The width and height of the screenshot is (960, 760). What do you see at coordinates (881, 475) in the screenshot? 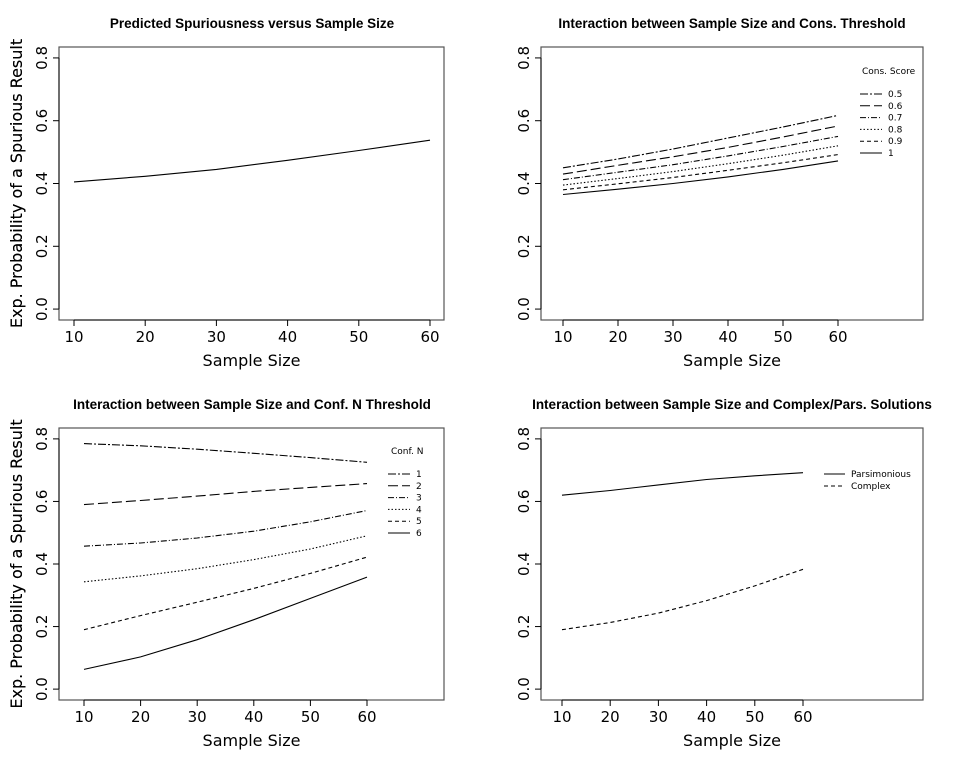
I see `legend-label: Parsimonious` at bounding box center [881, 475].